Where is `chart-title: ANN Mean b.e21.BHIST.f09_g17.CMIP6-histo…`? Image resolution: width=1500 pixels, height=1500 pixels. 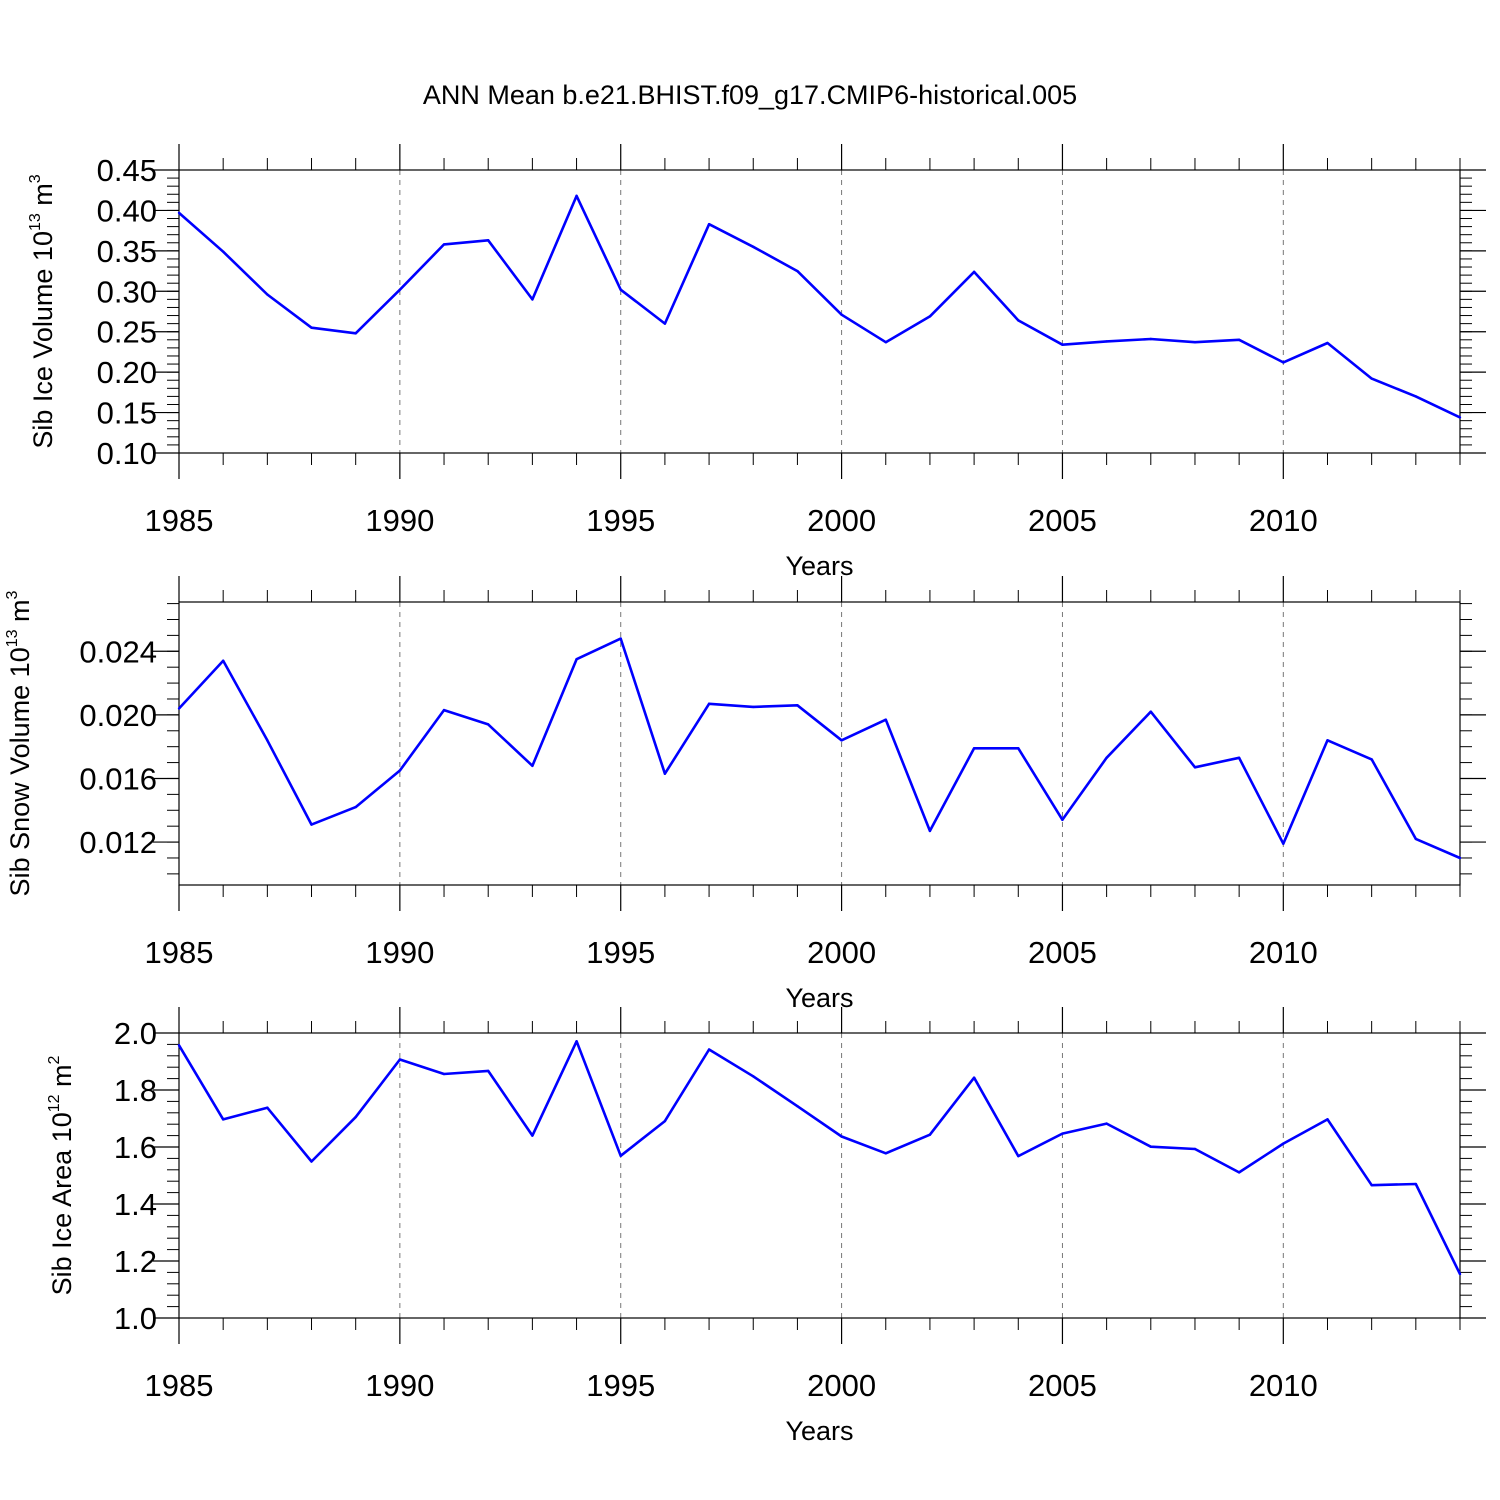 chart-title: ANN Mean b.e21.BHIST.f09_g17.CMIP6-histo… is located at coordinates (750, 95).